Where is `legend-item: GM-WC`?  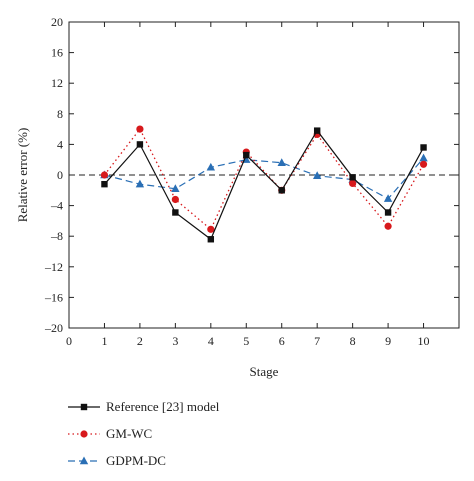 legend-item: GM-WC is located at coordinates (110, 433).